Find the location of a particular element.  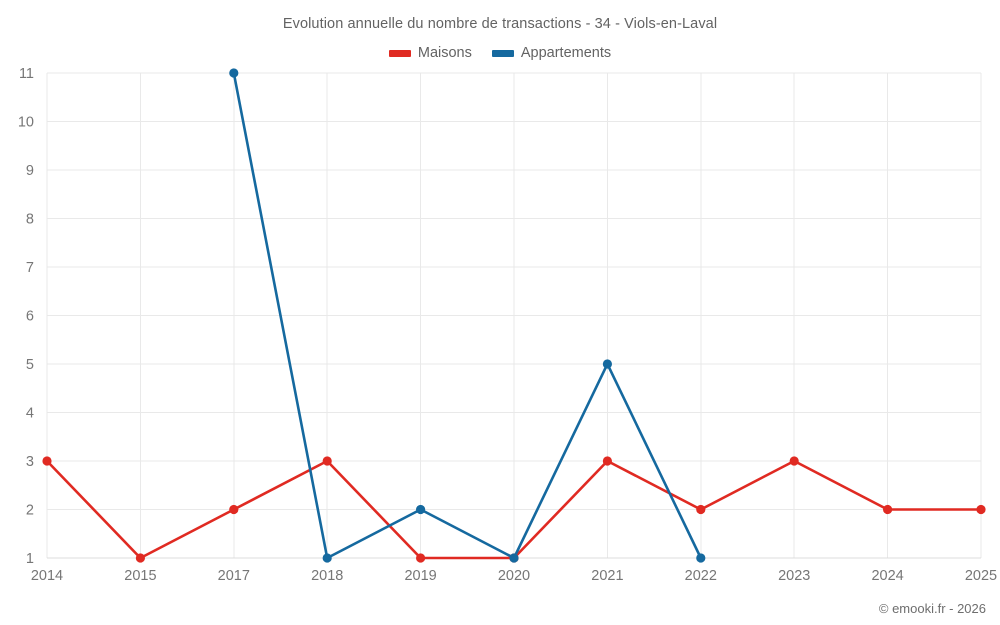

x-axis-tick-label: 2018 is located at coordinates (327, 576).